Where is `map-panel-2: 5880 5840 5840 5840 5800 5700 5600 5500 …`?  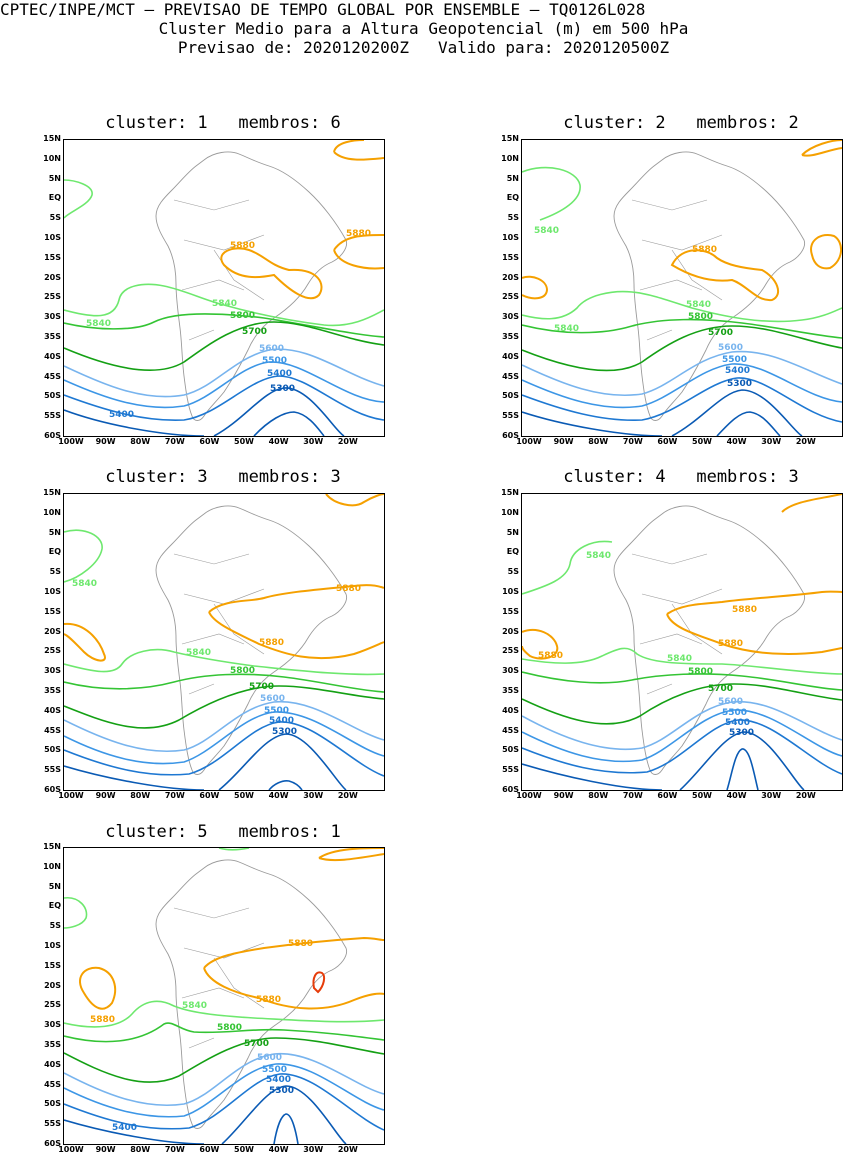
map-panel-2: 5880 5840 5840 5840 5800 5700 5600 5500 … is located at coordinates (682, 288).